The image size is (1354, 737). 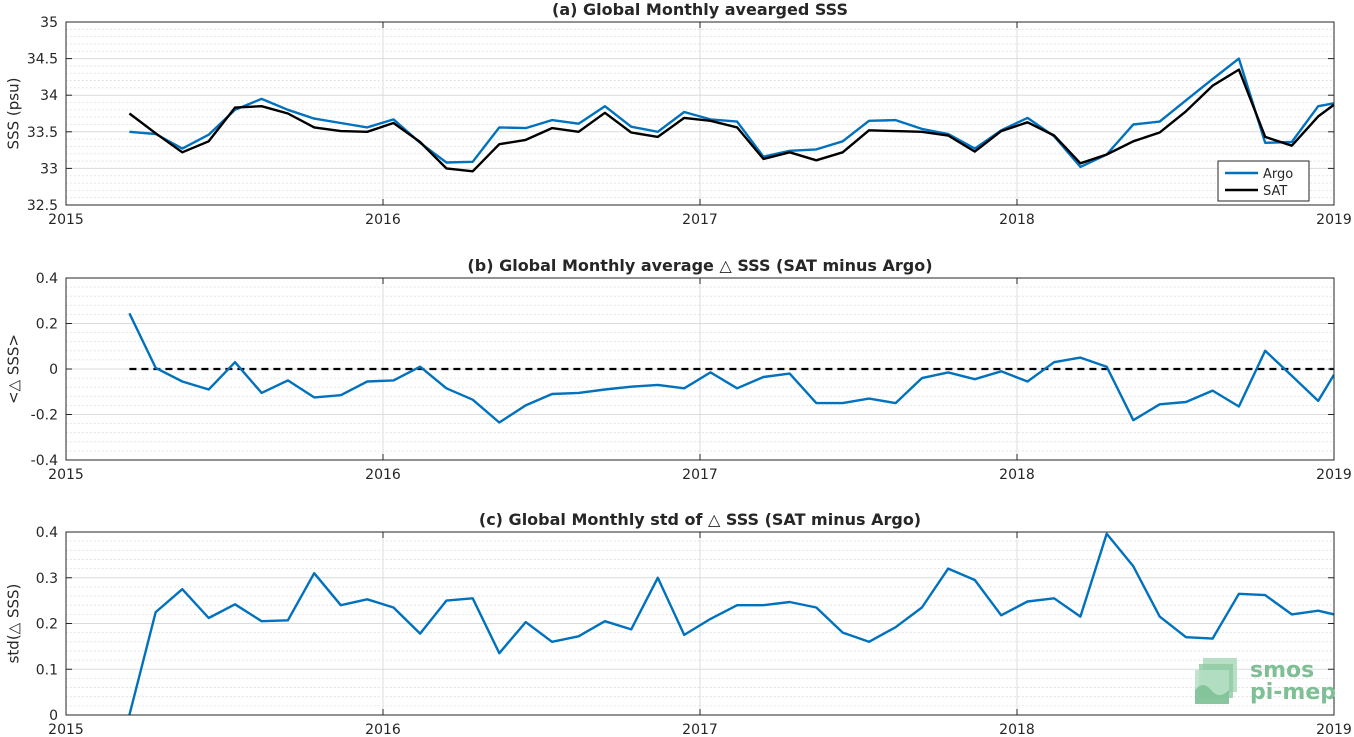 I want to click on y-tick-label: 33, so click(x=49, y=169).